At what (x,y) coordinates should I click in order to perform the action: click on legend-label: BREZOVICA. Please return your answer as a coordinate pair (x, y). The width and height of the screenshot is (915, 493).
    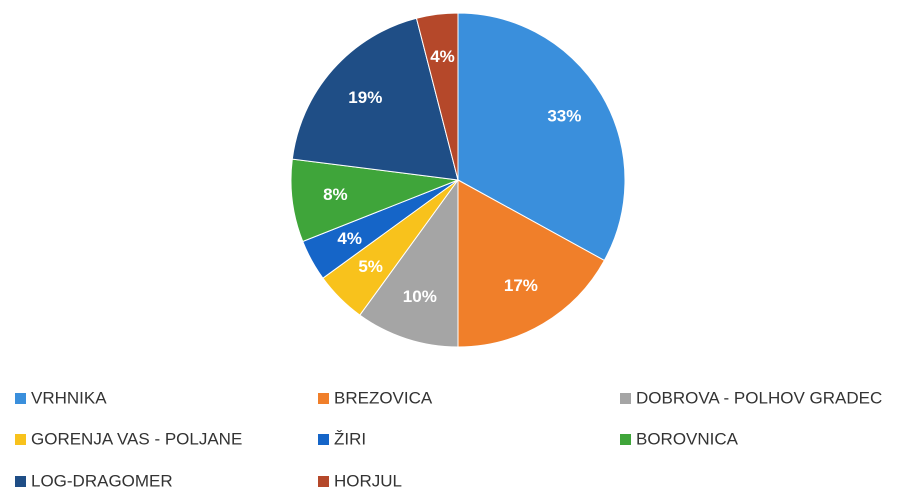
    Looking at the image, I should click on (383, 397).